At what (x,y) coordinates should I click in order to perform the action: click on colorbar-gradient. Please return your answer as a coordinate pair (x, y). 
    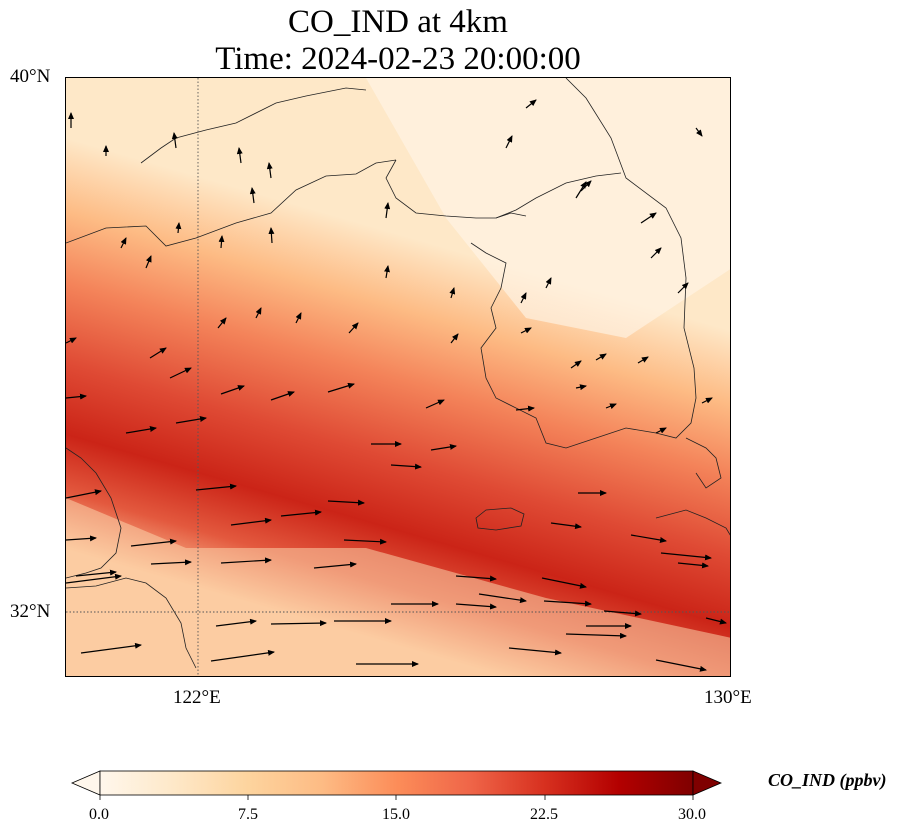
    Looking at the image, I should click on (396, 783).